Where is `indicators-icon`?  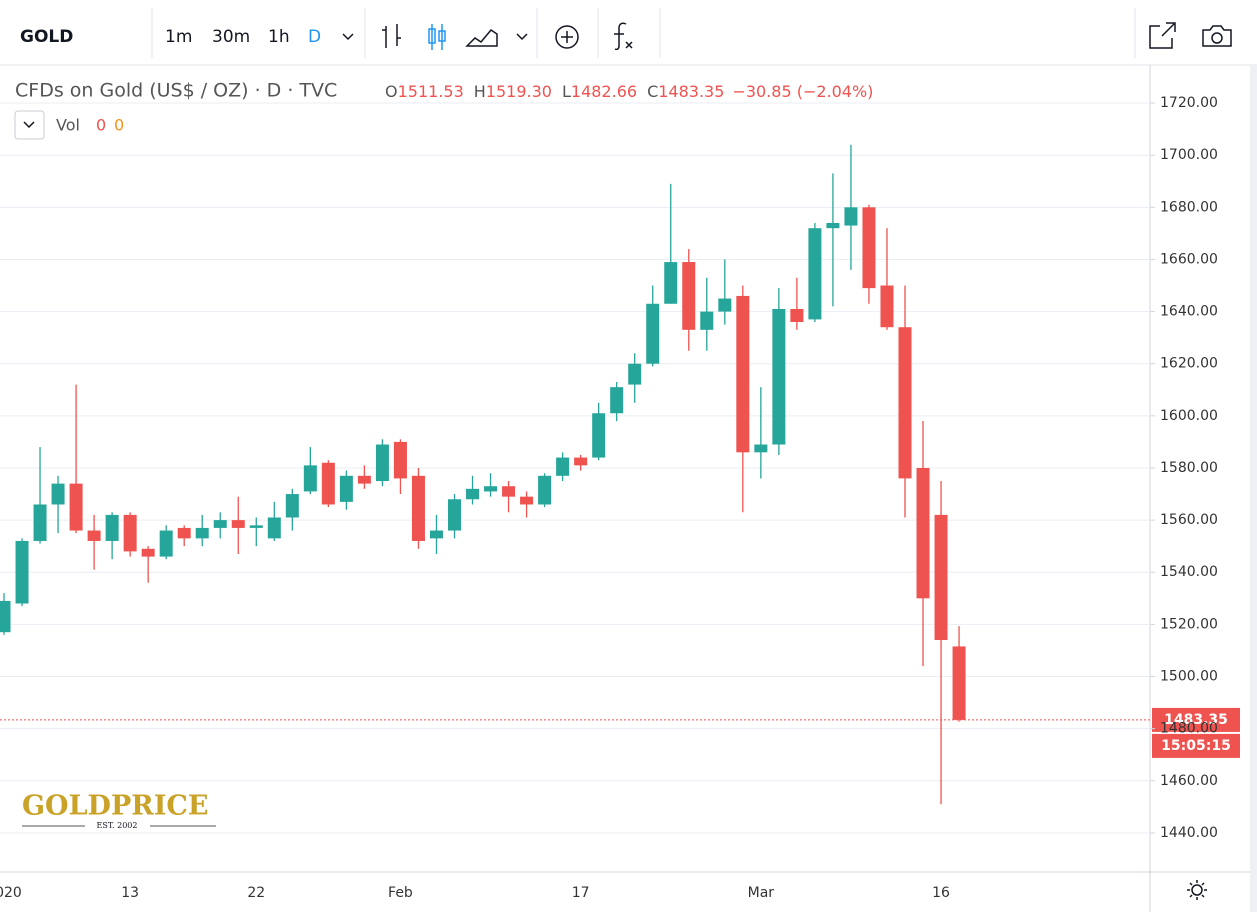
indicators-icon is located at coordinates (623, 36).